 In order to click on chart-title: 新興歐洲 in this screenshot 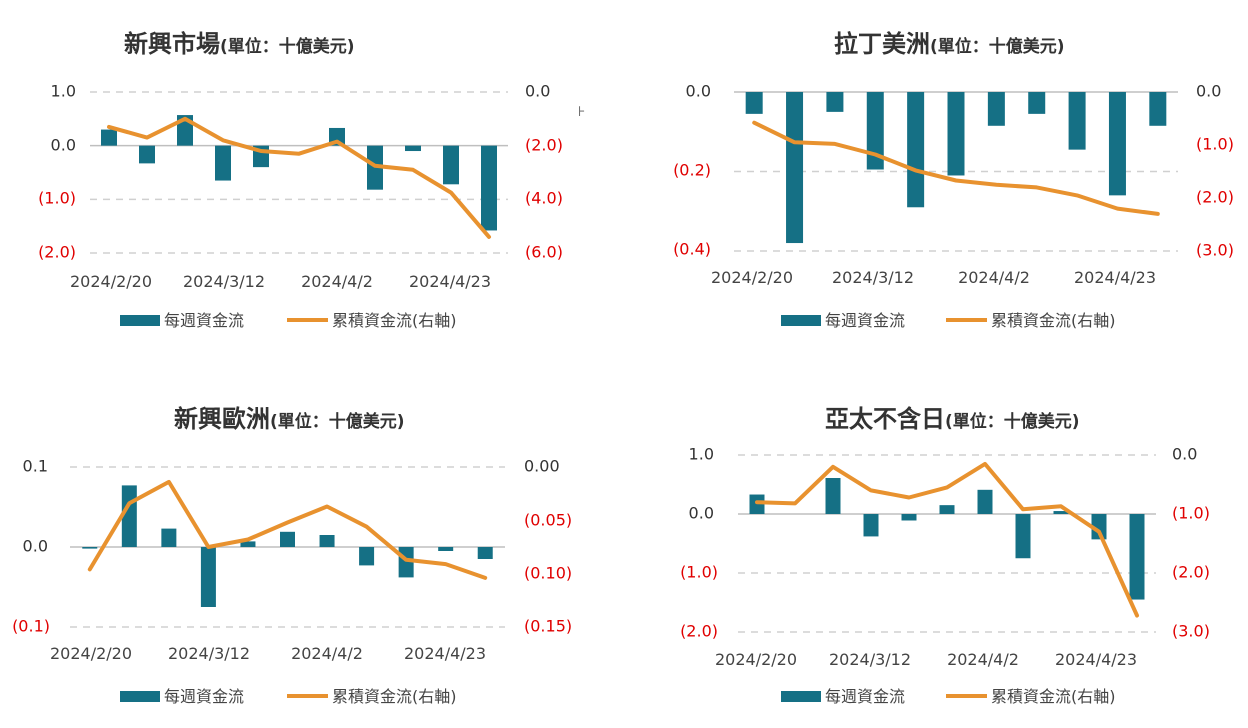, I will do `click(222, 419)`.